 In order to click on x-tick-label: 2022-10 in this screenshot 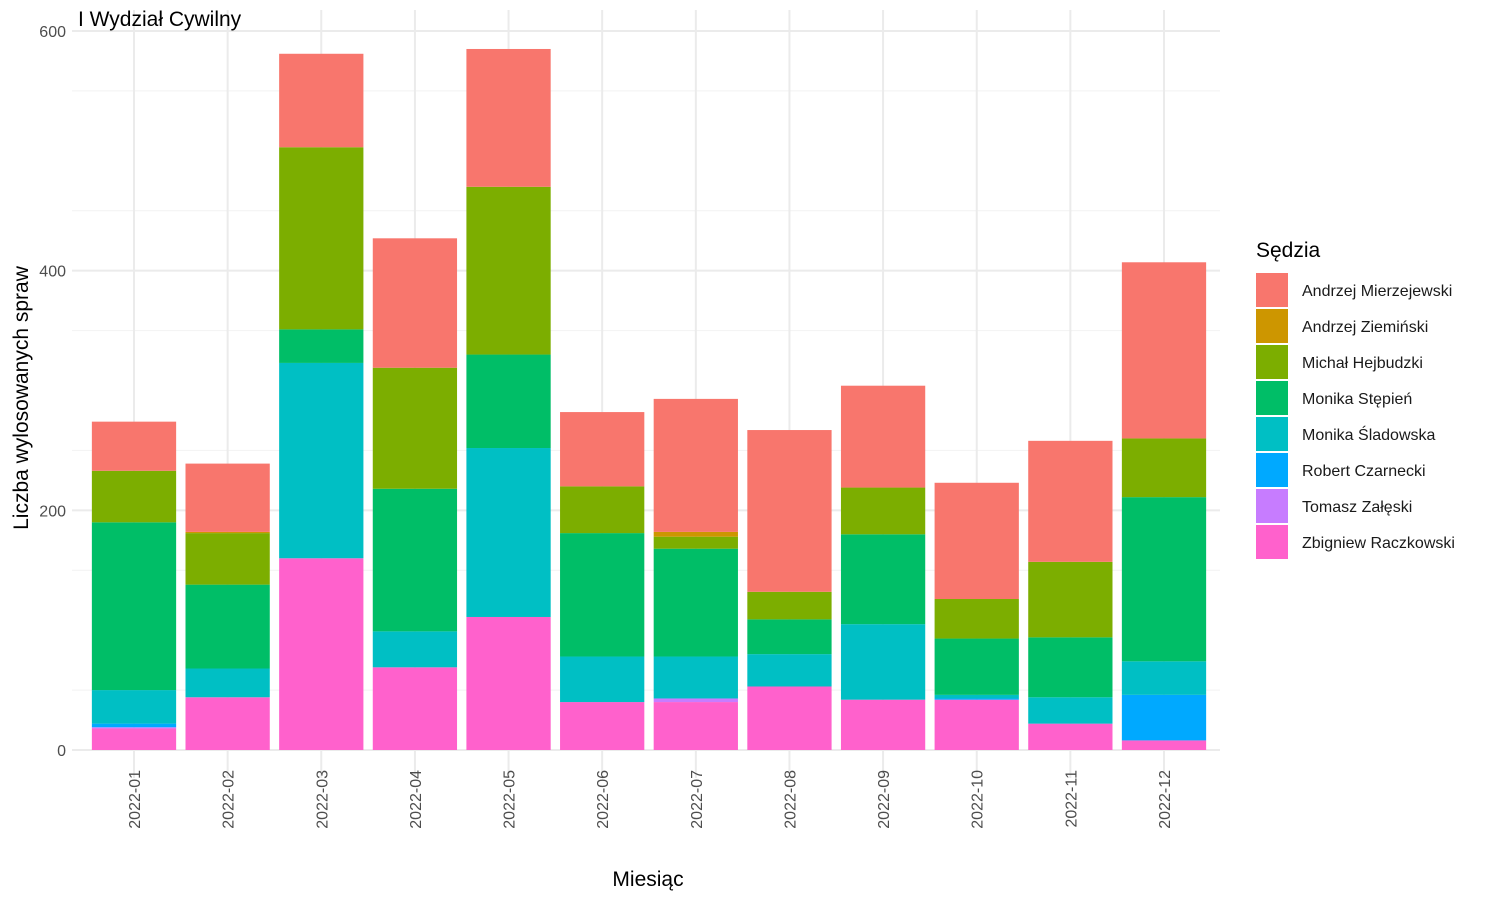, I will do `click(978, 799)`.